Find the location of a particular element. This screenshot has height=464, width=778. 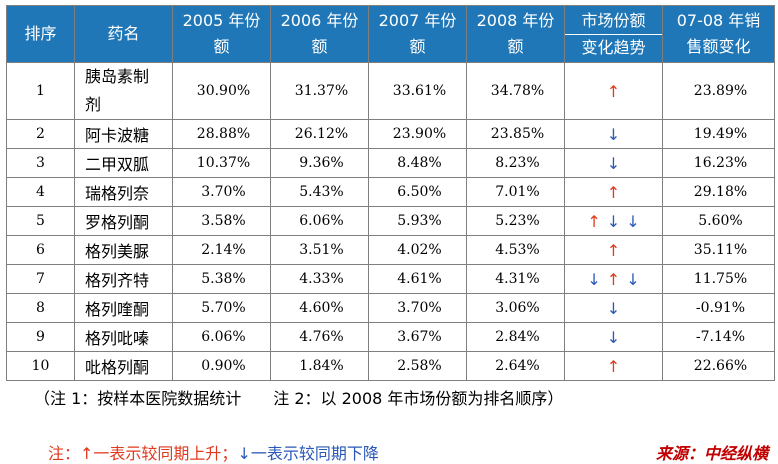

change-cell: -7.14% is located at coordinates (718, 337).